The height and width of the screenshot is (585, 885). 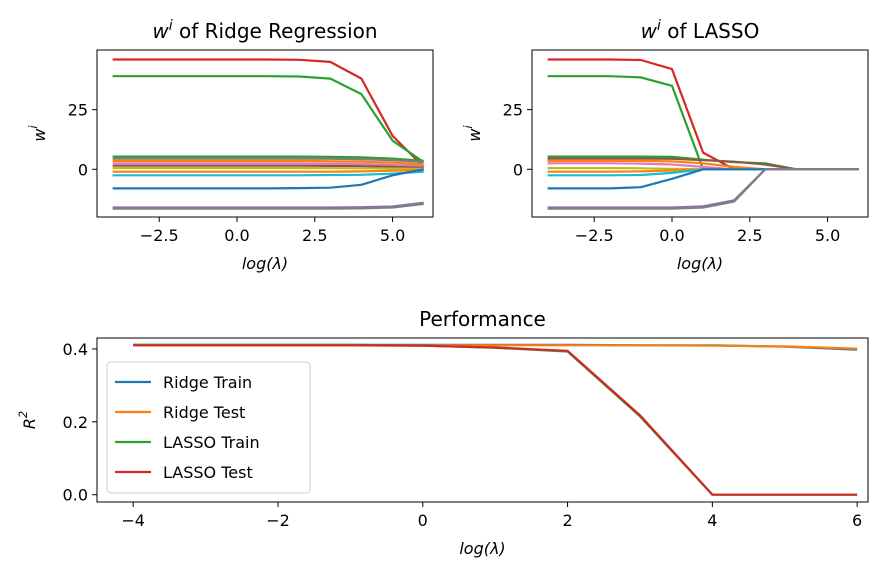 What do you see at coordinates (207, 382) in the screenshot?
I see `legend-entry: Ridge Train` at bounding box center [207, 382].